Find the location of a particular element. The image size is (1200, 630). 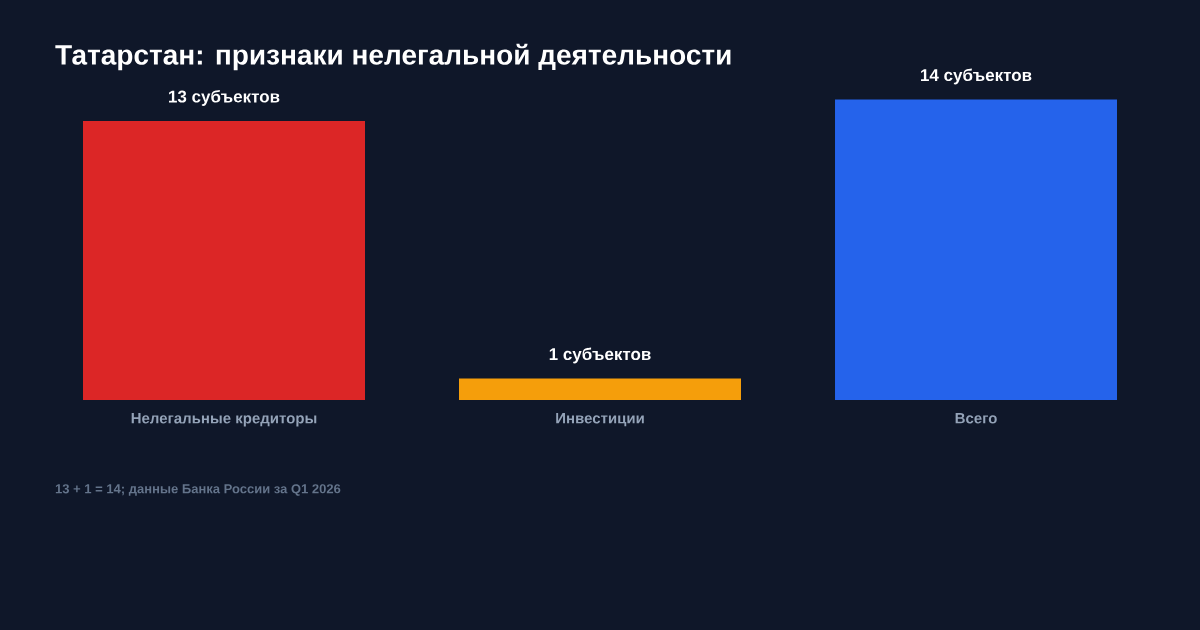

x-tick-label: Инвестиции is located at coordinates (600, 420).